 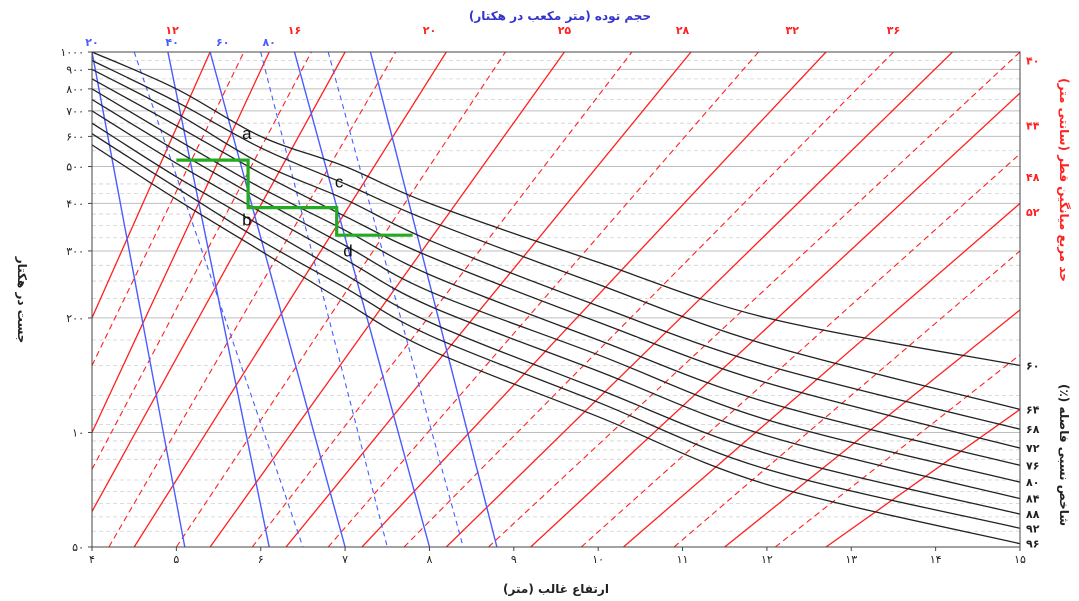 I want to click on y-tick-label: ۶۰۰, so click(x=75, y=136).